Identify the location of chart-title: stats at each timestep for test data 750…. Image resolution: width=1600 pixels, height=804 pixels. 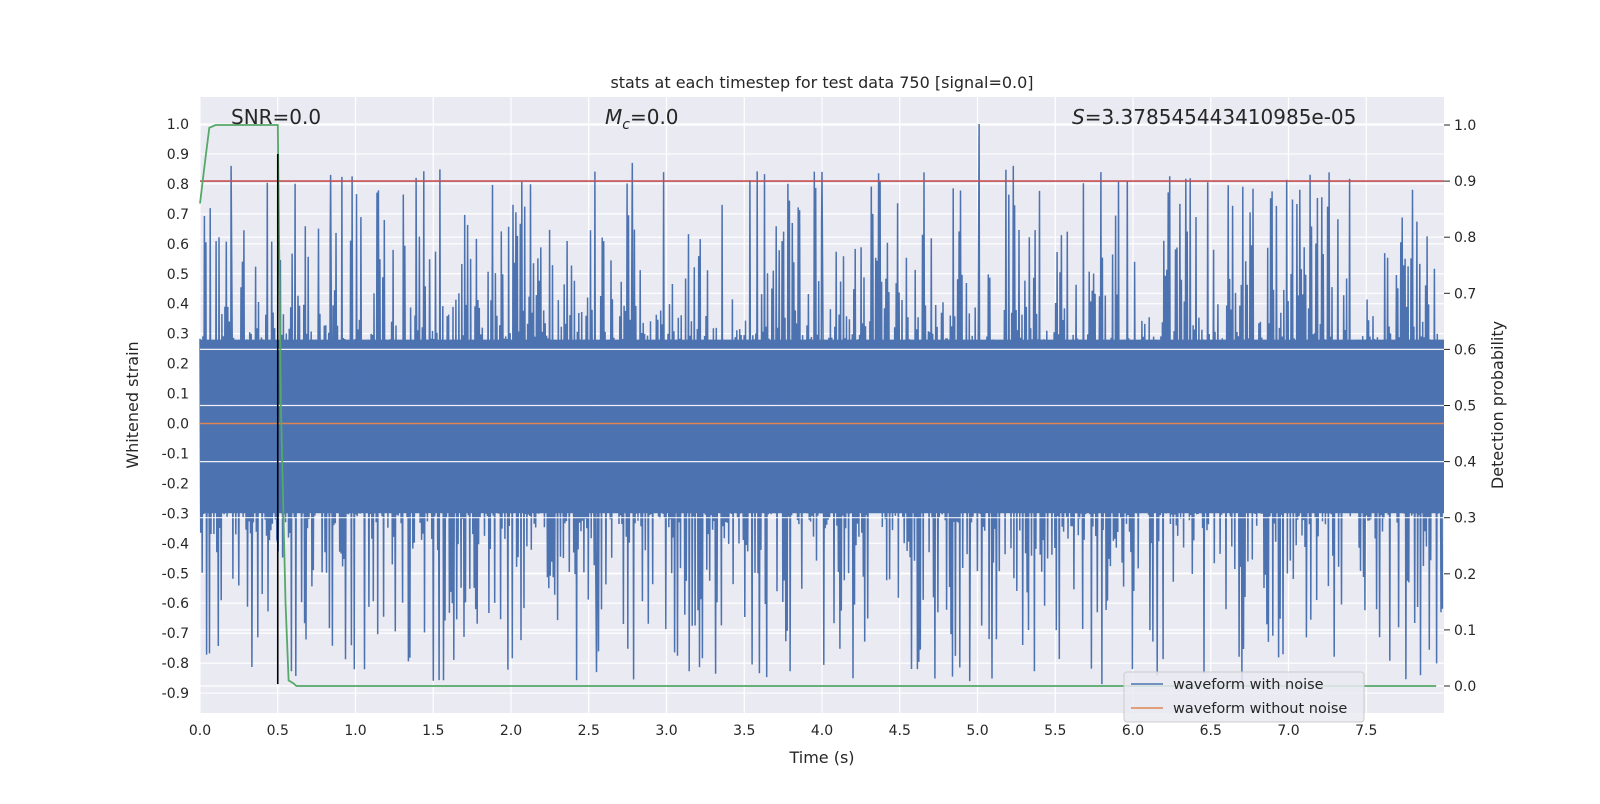
(821, 82).